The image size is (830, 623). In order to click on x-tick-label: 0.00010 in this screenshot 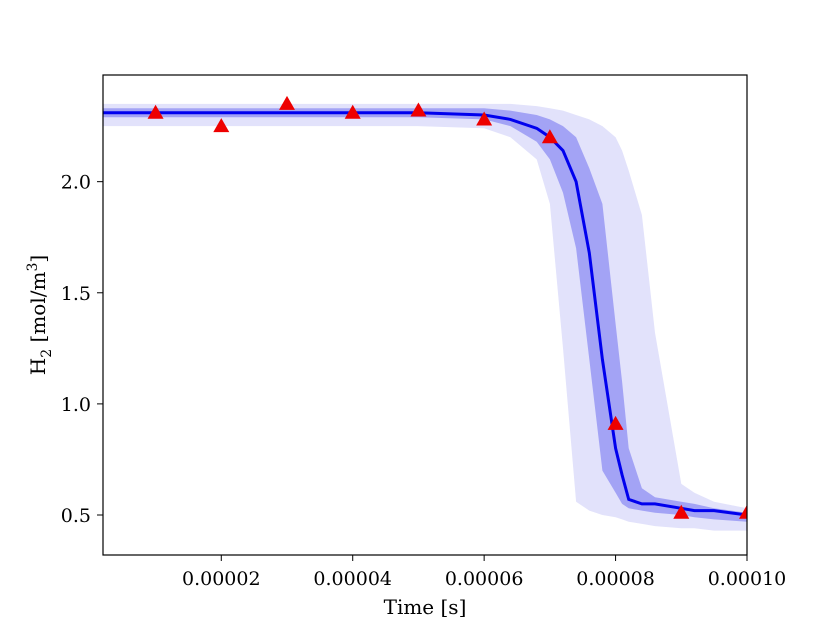, I will do `click(747, 579)`.